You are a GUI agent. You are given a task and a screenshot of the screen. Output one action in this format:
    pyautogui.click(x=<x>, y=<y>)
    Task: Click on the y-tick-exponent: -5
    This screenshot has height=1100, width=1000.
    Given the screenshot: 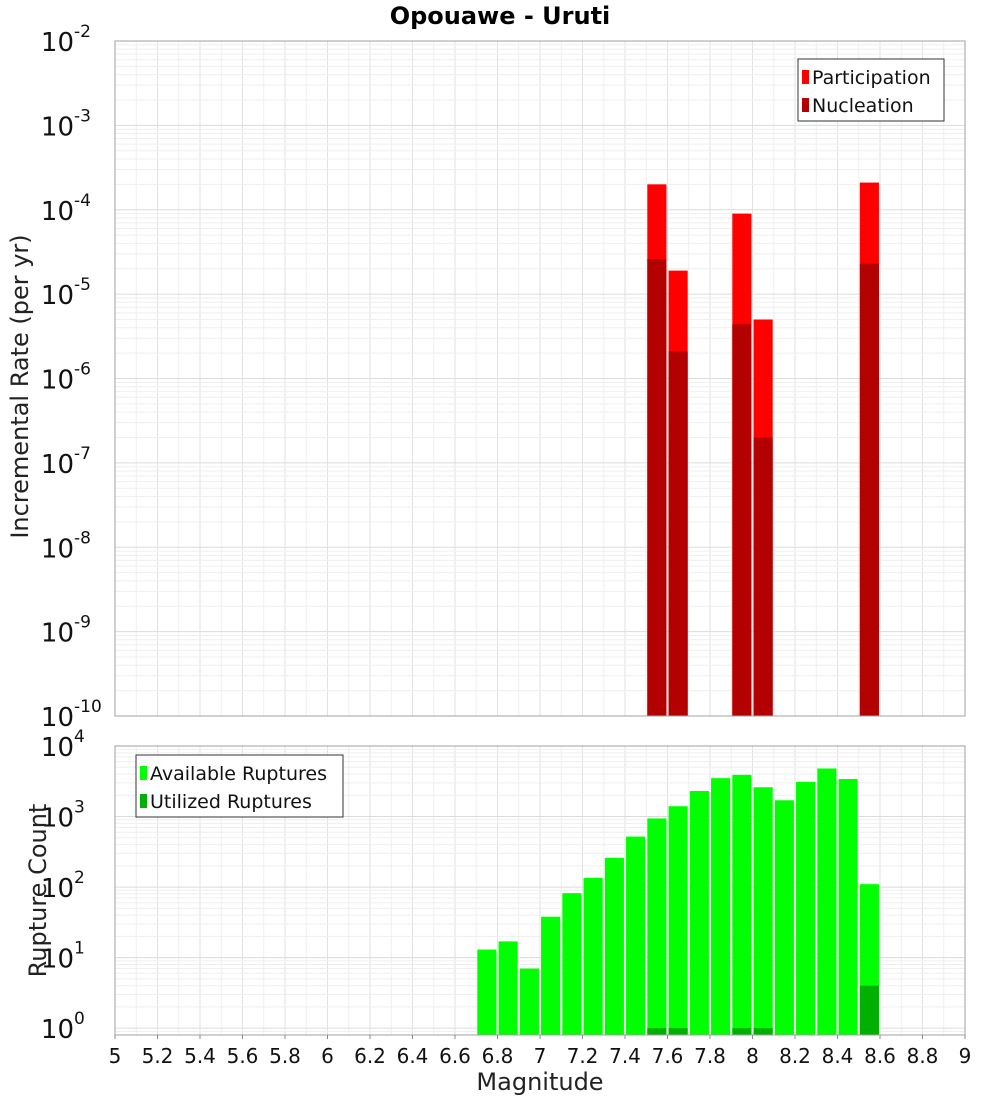 What is the action you would take?
    pyautogui.click(x=82, y=285)
    